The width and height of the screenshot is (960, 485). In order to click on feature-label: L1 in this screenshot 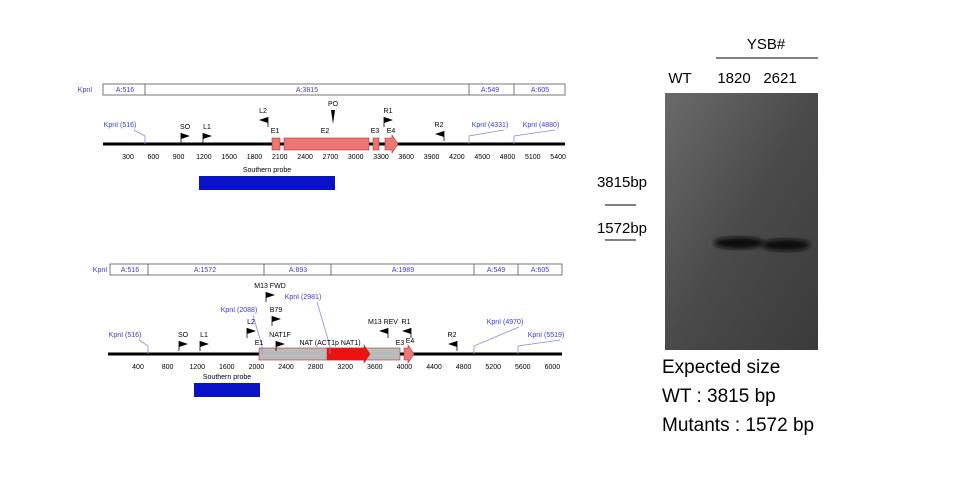, I will do `click(207, 127)`.